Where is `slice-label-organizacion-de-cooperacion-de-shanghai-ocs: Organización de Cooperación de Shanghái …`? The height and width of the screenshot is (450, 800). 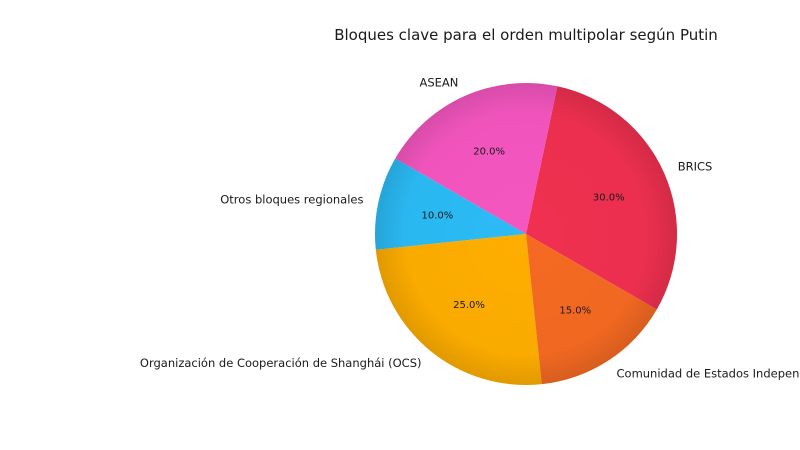
slice-label-organizacion-de-cooperacion-de-shanghai-ocs: Organización de Cooperación de Shanghái … is located at coordinates (281, 363).